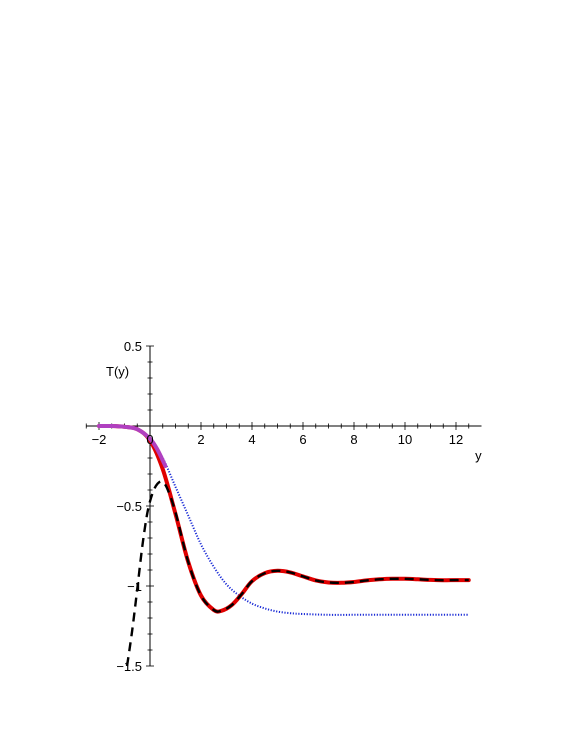 The width and height of the screenshot is (581, 752). I want to click on x-tick-label: 4, so click(251, 439).